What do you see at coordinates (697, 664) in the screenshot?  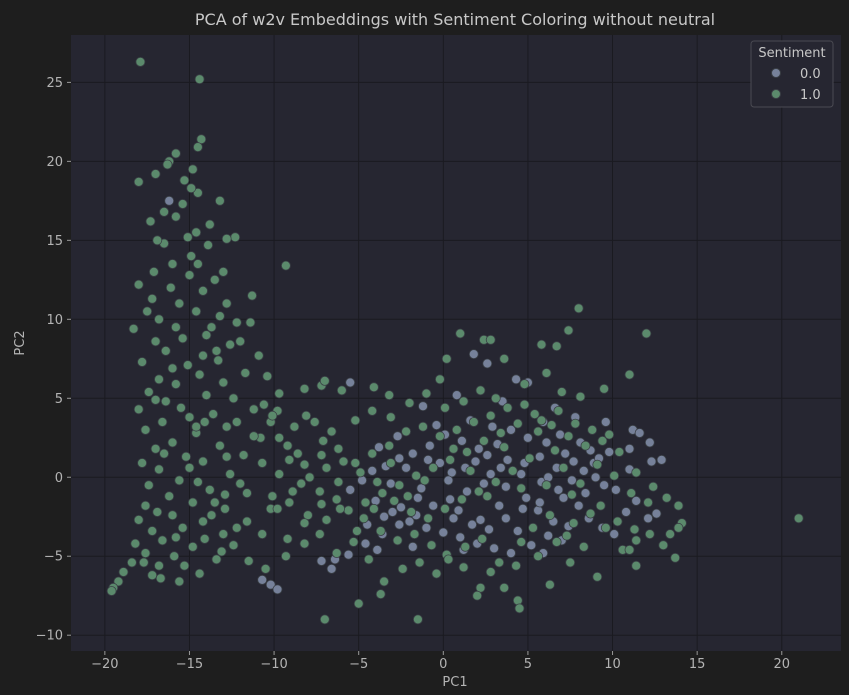 I see `x-tick-label: 15` at bounding box center [697, 664].